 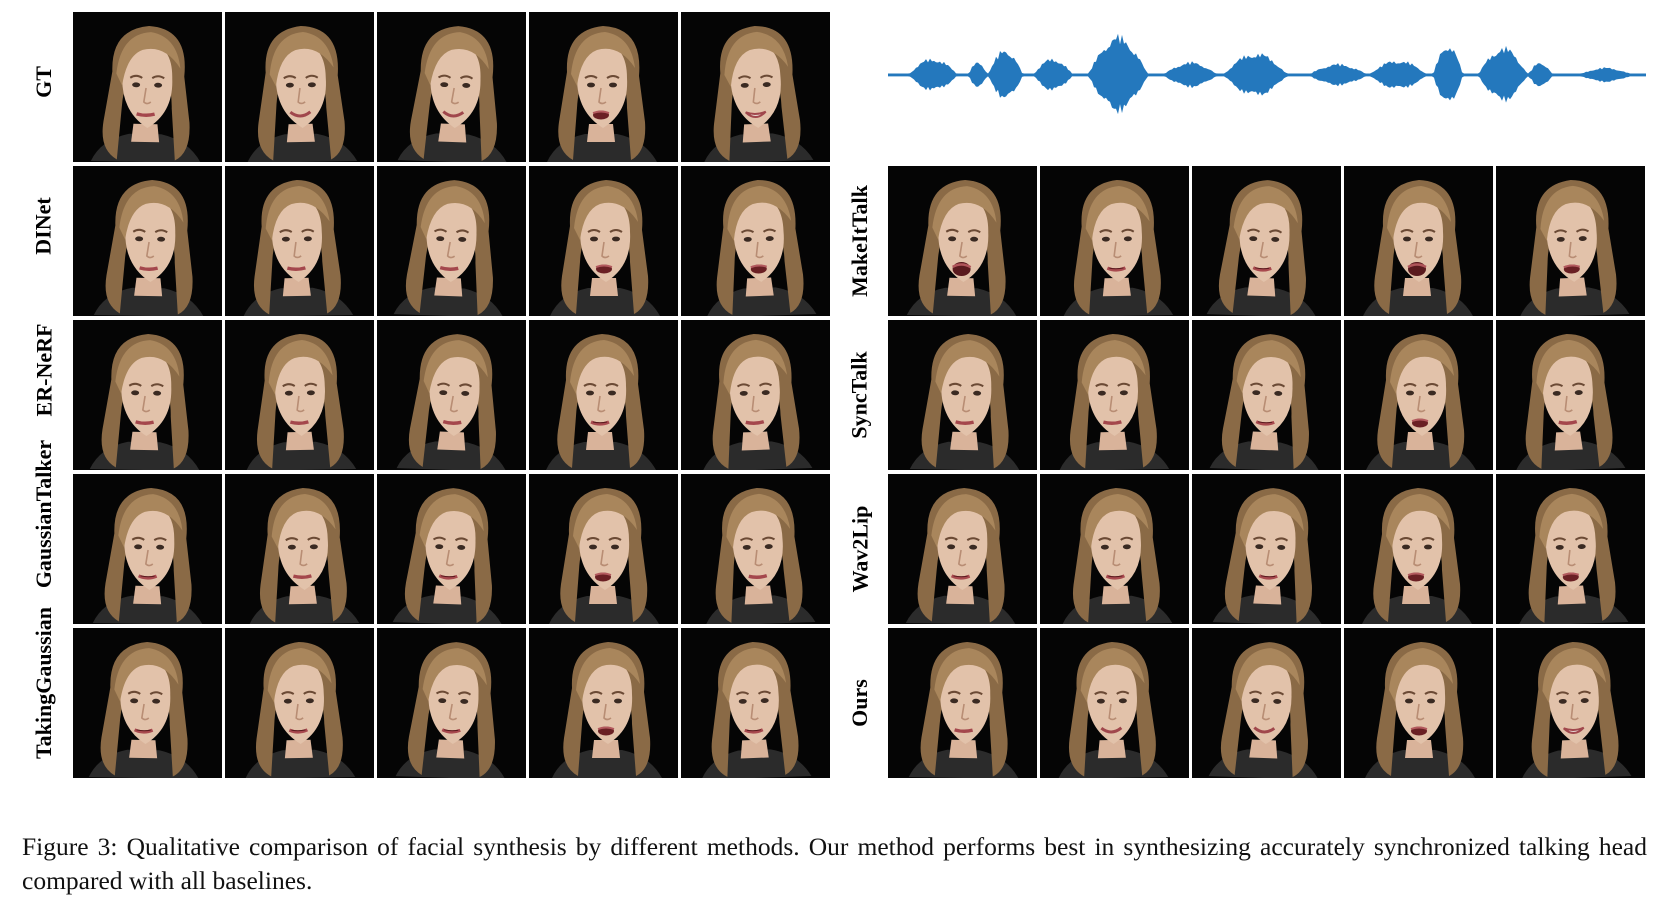 I want to click on image-strip-gt, so click(x=451, y=87).